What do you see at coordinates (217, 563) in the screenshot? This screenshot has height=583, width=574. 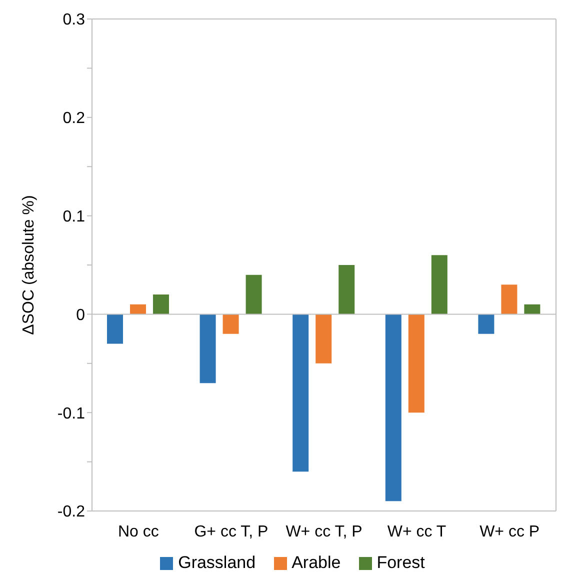 I see `legend-label: Grassland` at bounding box center [217, 563].